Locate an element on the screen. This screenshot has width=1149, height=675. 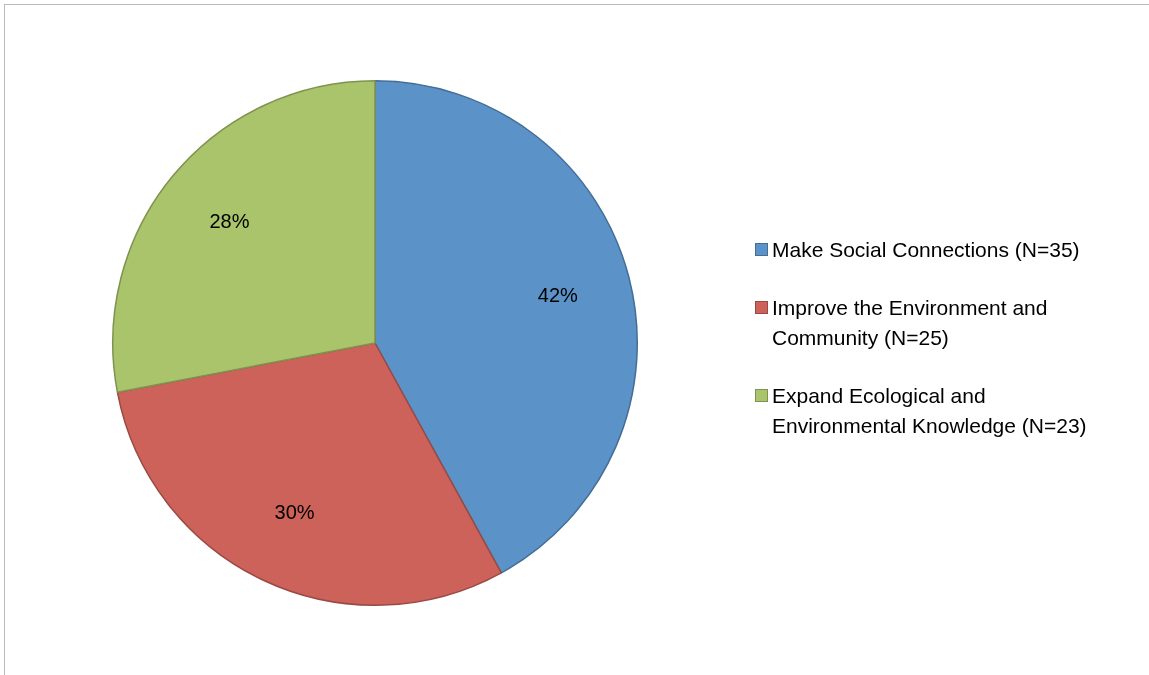
legend-label: Make Social Connections (N=35) is located at coordinates (926, 250).